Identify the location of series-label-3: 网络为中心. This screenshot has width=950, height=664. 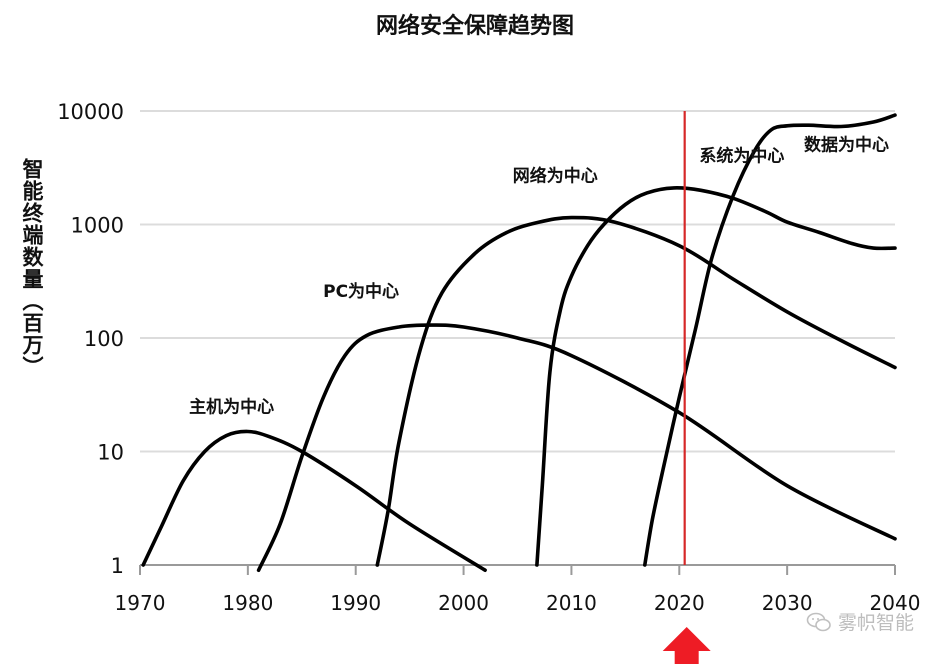
(555, 175).